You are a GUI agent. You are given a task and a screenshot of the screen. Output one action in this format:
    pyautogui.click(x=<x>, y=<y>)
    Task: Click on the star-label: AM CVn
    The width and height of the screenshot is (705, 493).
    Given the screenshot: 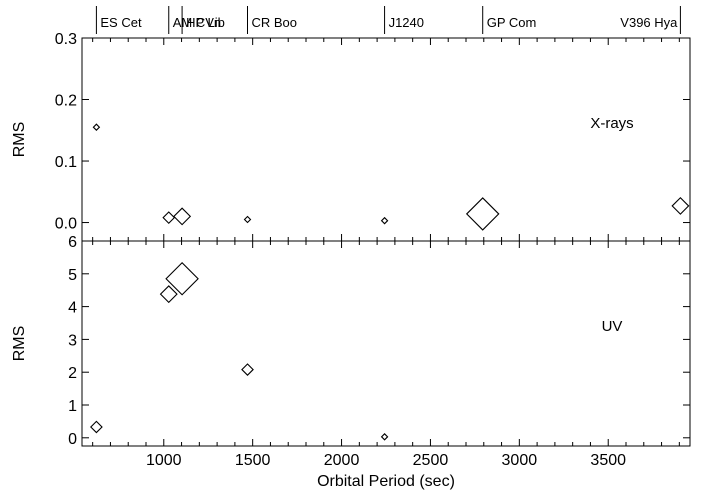 What is the action you would take?
    pyautogui.click(x=197, y=22)
    